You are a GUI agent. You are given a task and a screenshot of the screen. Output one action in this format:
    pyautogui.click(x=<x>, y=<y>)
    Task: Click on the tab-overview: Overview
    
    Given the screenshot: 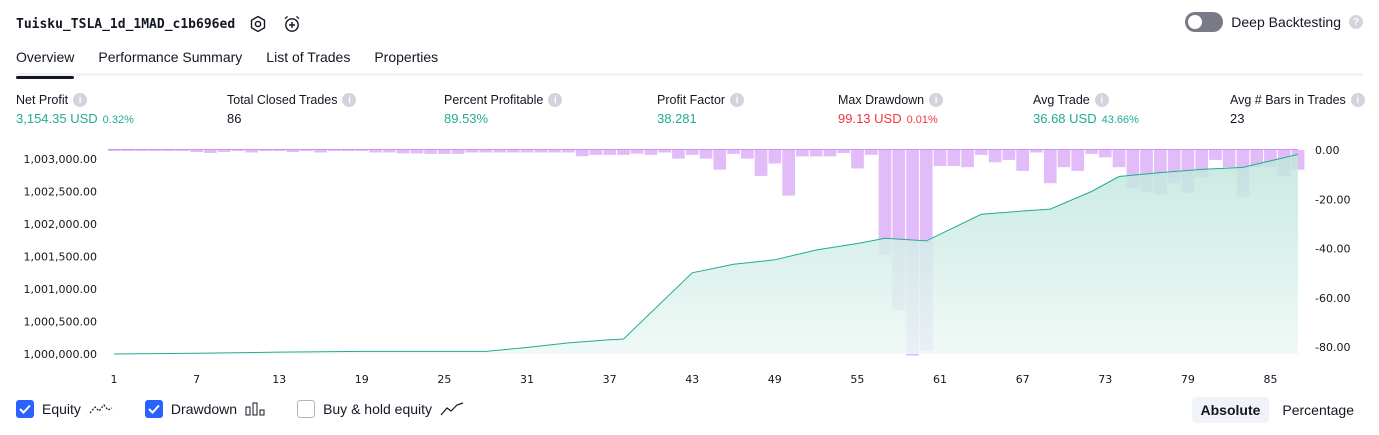 What is the action you would take?
    pyautogui.click(x=45, y=61)
    